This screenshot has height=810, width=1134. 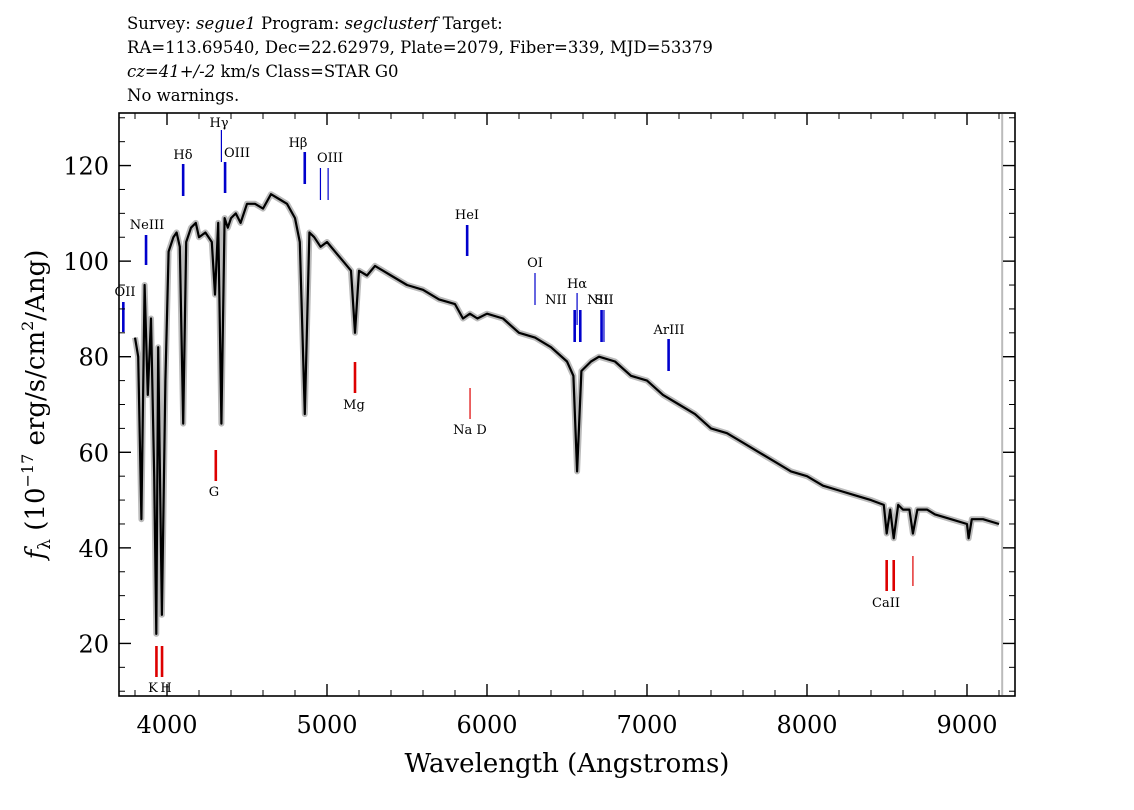 What do you see at coordinates (125, 292) in the screenshot?
I see `line-label: OII` at bounding box center [125, 292].